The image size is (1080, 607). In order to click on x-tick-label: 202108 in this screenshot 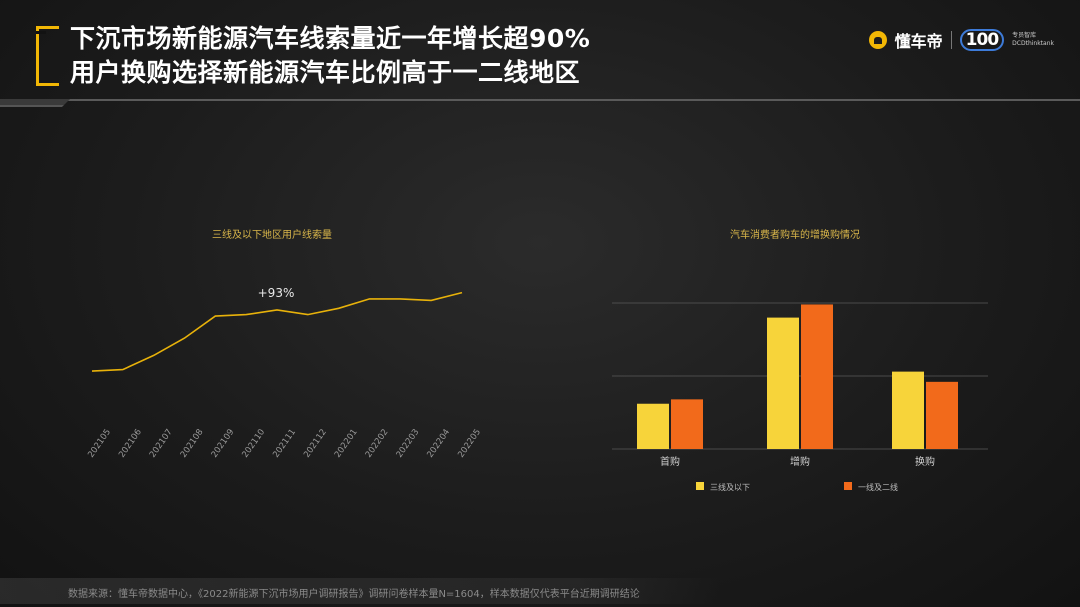, I will do `click(192, 443)`.